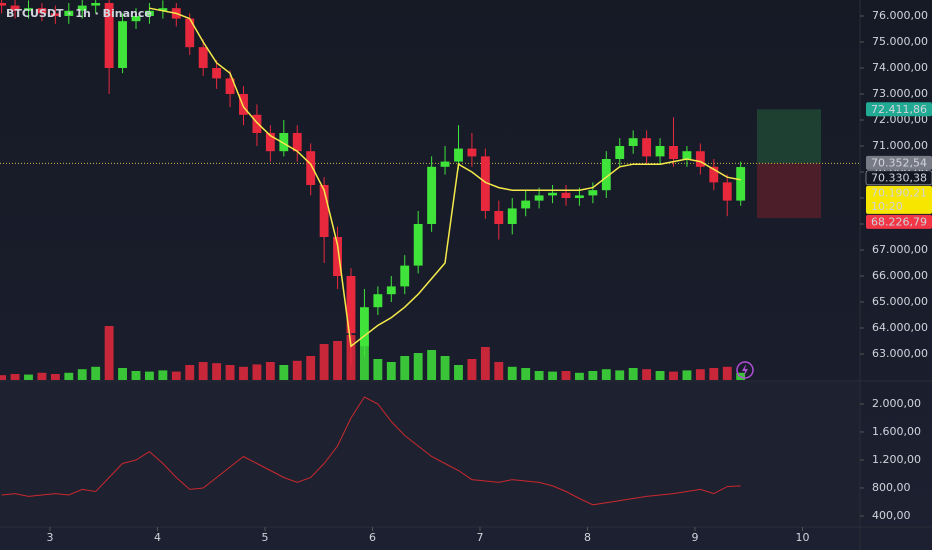 This screenshot has width=932, height=550. Describe the element at coordinates (899, 177) in the screenshot. I see `price-badge-label: 70.330,38` at that location.